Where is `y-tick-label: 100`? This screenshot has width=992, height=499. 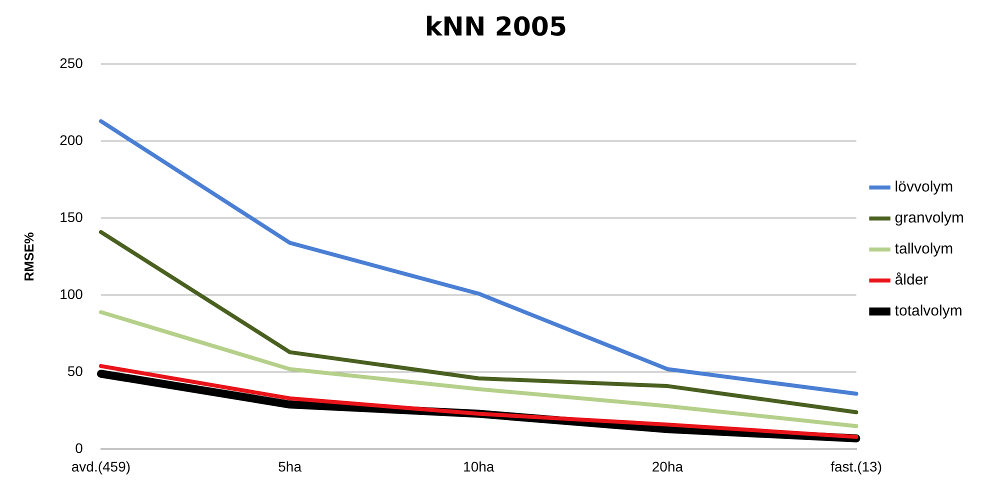
y-tick-label: 100 is located at coordinates (72, 294).